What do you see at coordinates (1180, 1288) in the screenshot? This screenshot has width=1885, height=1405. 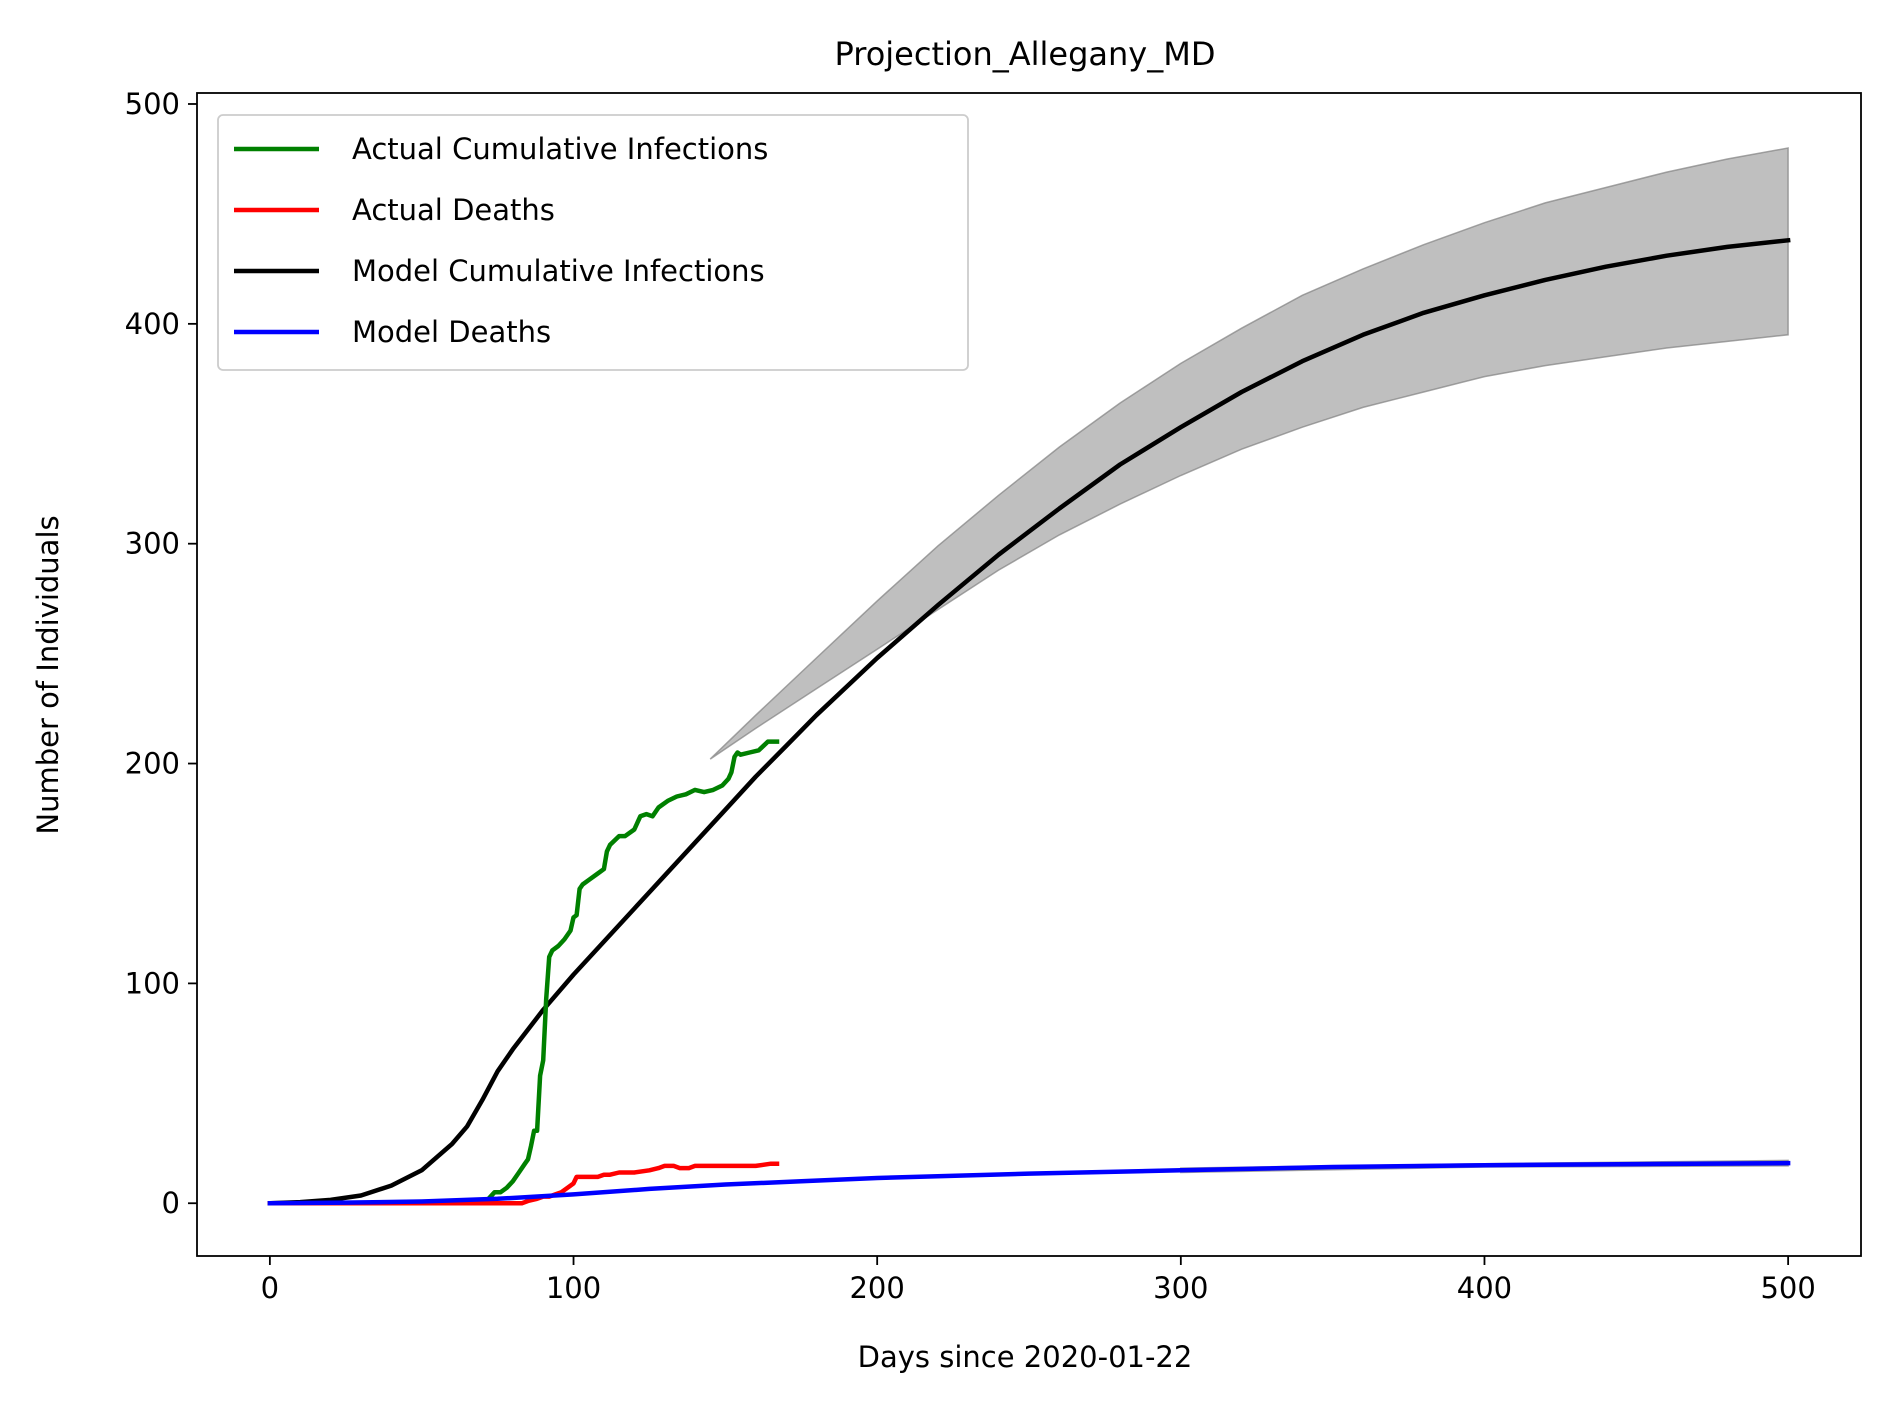 I see `x-tick-label: 300` at bounding box center [1180, 1288].